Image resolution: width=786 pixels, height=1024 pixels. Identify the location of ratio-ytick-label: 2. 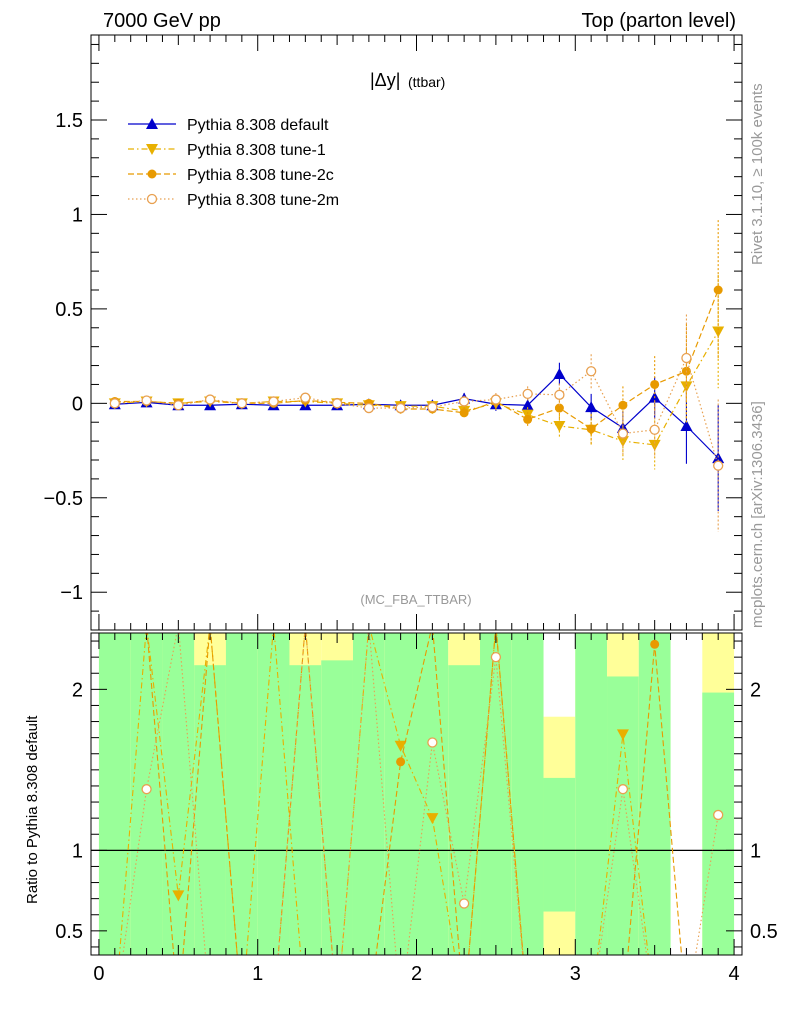
(77, 690).